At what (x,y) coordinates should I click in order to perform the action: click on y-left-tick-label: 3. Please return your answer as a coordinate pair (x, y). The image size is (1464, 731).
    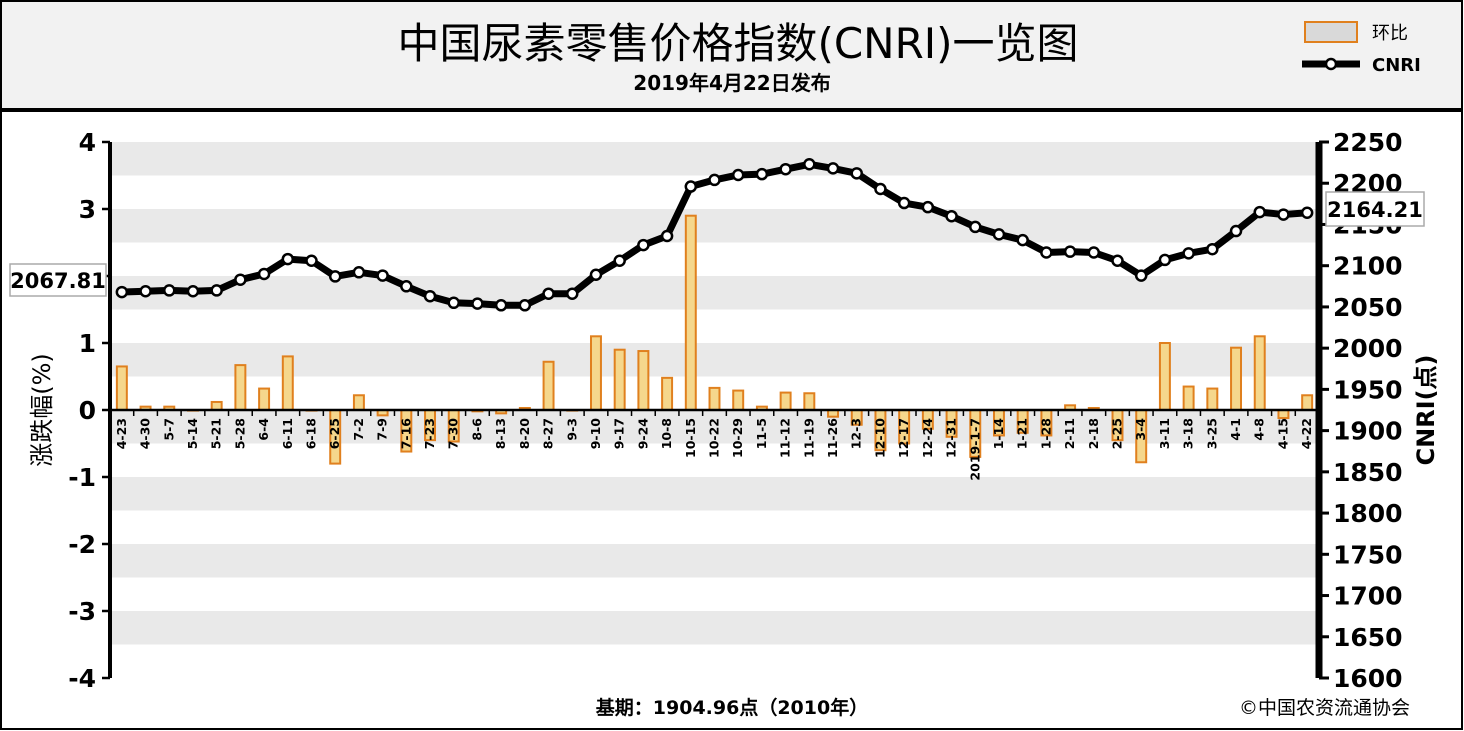
    Looking at the image, I should click on (87, 209).